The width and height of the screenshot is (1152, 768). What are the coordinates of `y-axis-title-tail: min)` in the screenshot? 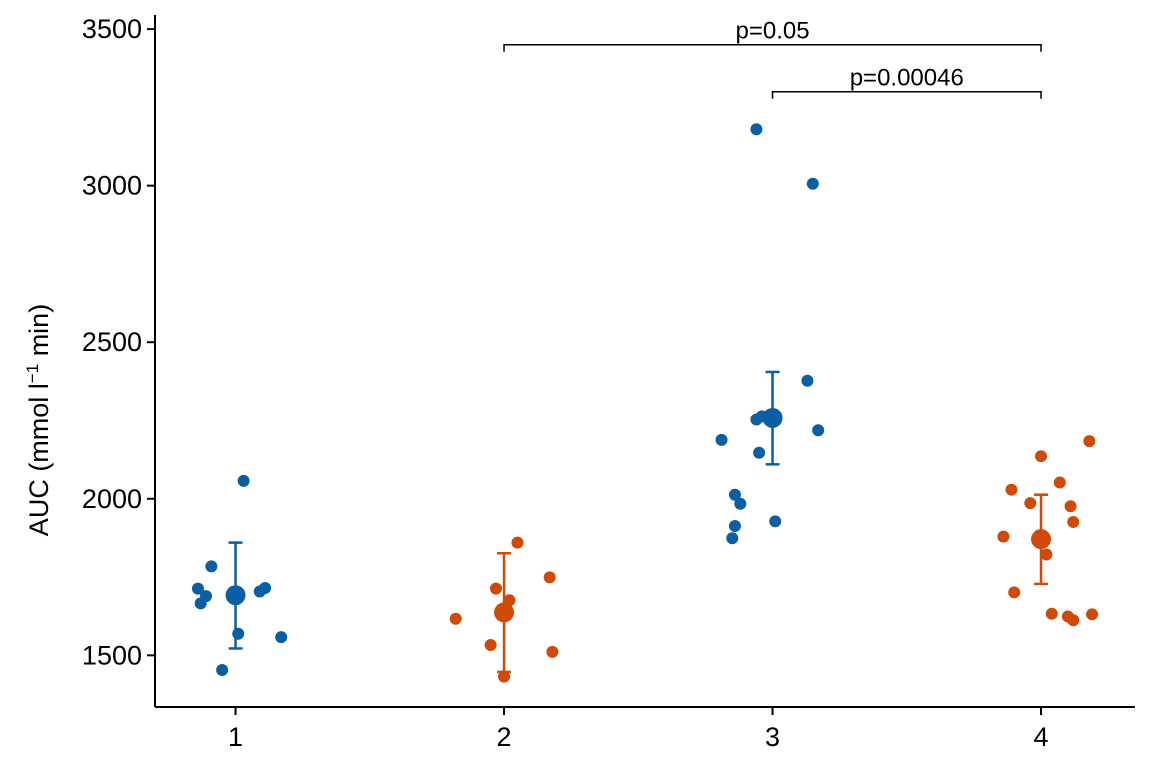 It's located at (39, 334).